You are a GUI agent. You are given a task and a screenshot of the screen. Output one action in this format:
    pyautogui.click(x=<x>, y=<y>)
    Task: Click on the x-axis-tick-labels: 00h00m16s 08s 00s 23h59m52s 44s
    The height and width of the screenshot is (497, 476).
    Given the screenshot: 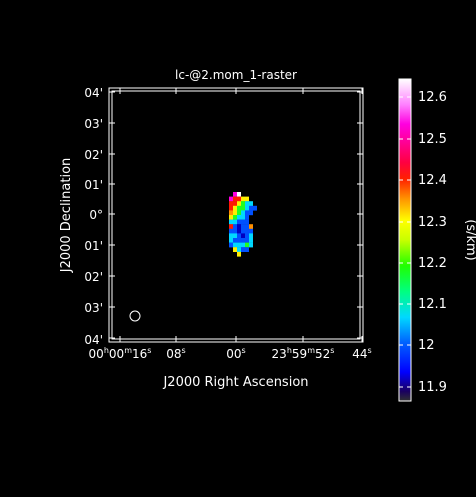 What is the action you would take?
    pyautogui.click(x=230, y=353)
    